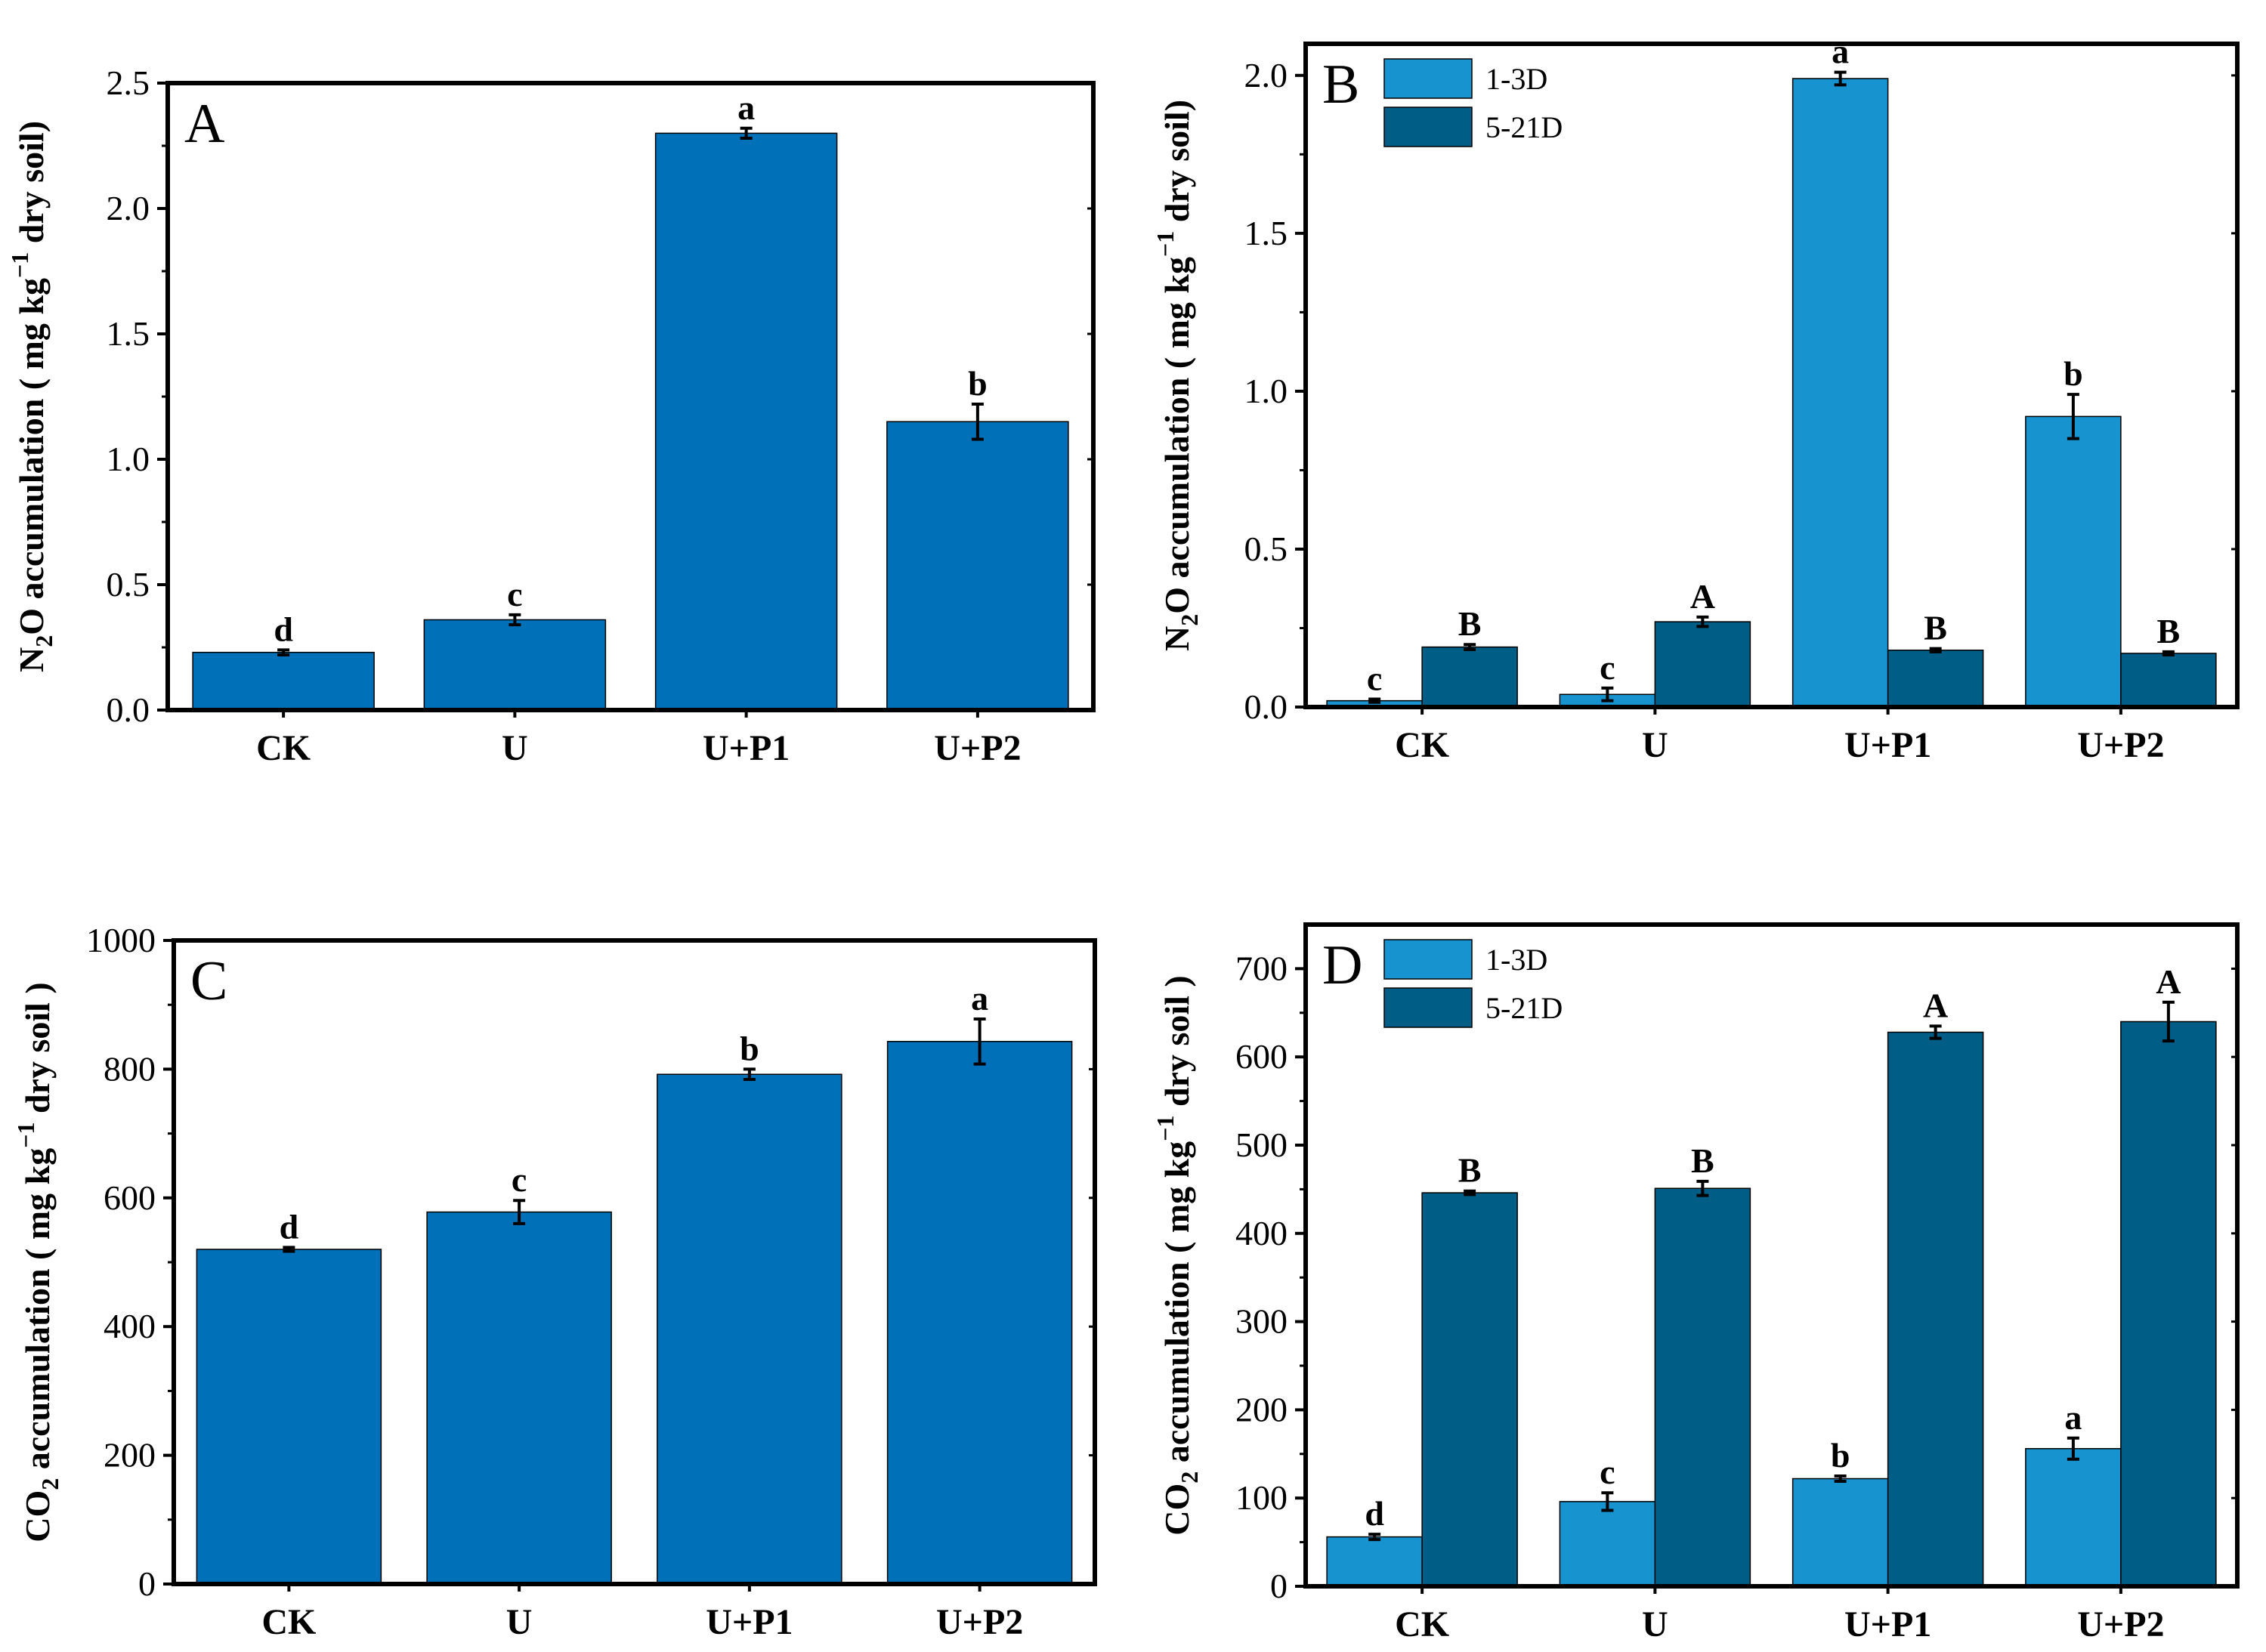 The height and width of the screenshot is (1652, 2266). Describe the element at coordinates (1261, 1321) in the screenshot. I see `y-tick-label: 300` at that location.